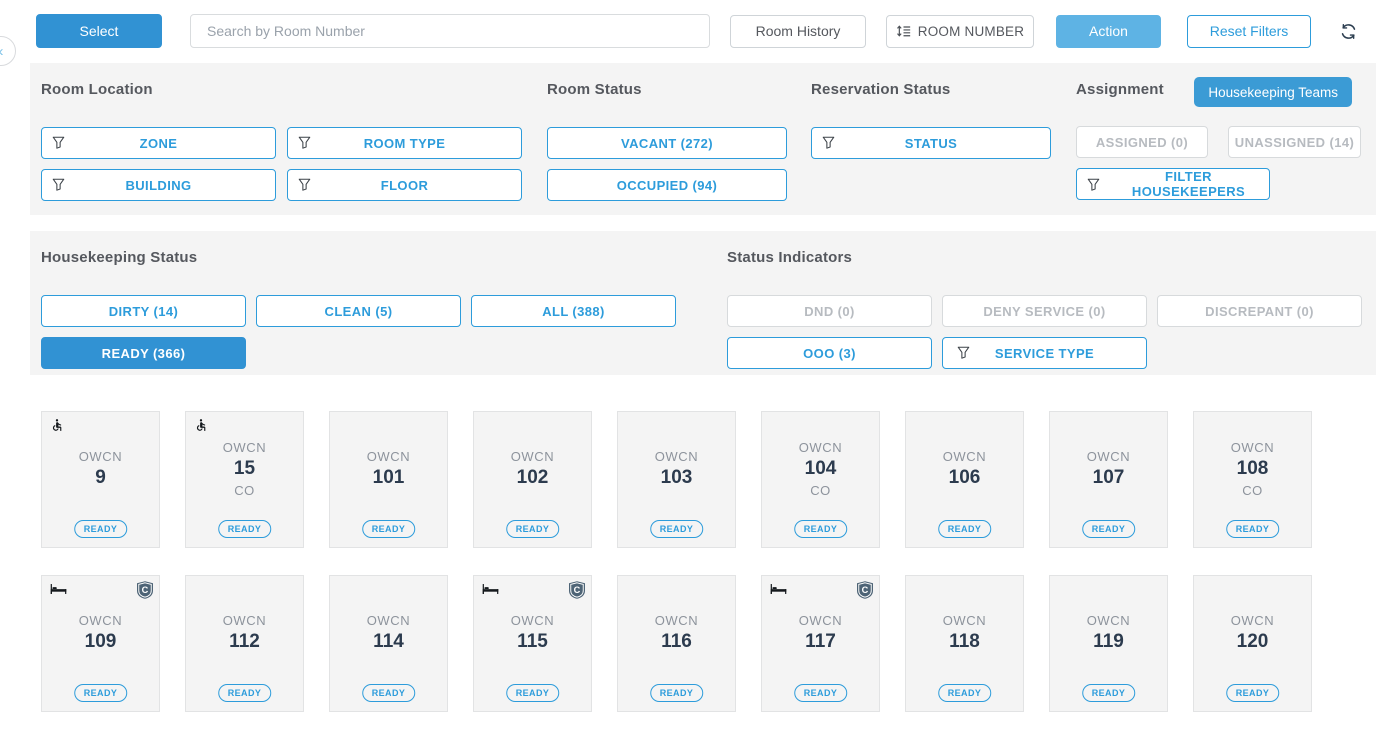 This screenshot has width=1384, height=731. What do you see at coordinates (820, 641) in the screenshot?
I see `room-number: 117` at bounding box center [820, 641].